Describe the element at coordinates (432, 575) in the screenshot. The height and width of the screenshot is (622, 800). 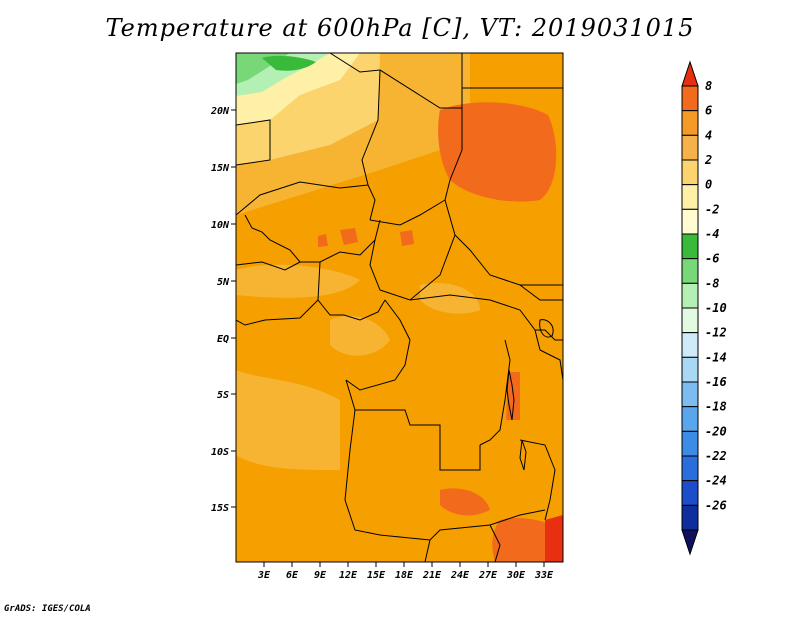
I see `lon-label-21e: 21E` at that location.